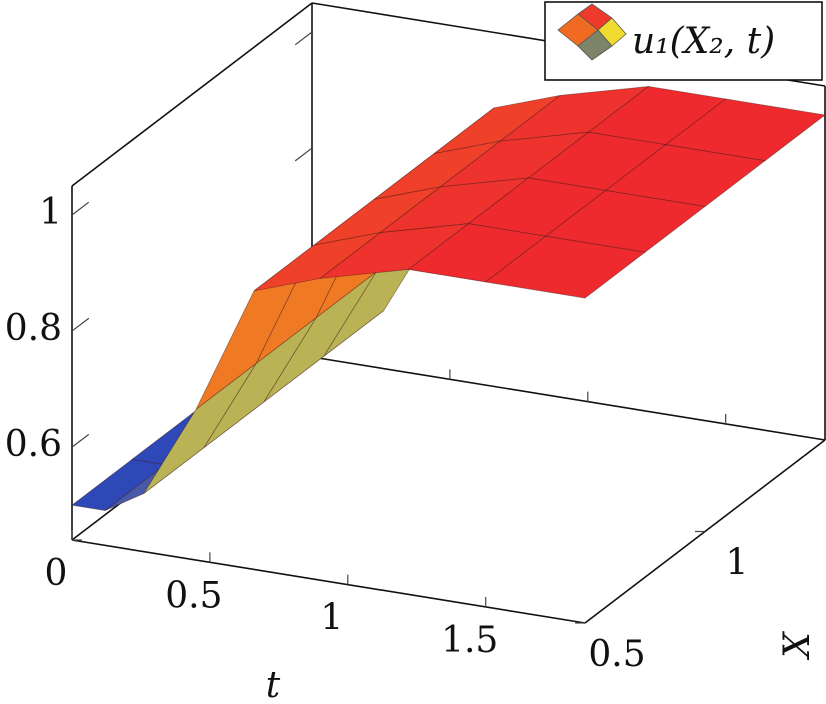 The image size is (826, 704). Describe the element at coordinates (592, 32) in the screenshot. I see `legend-icon` at that location.